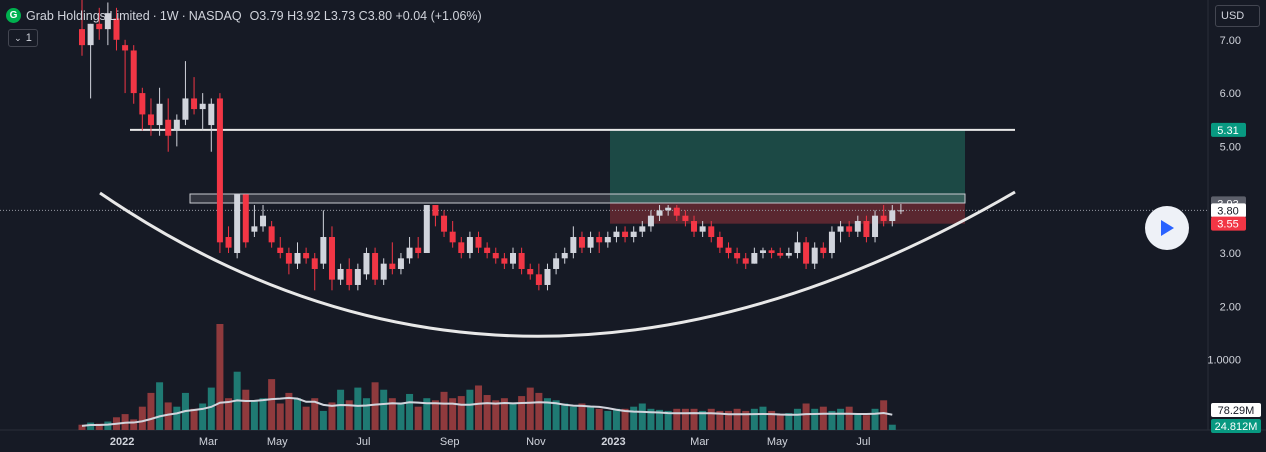  I want to click on indicators-toggle: ⌄ 1, so click(23, 38).